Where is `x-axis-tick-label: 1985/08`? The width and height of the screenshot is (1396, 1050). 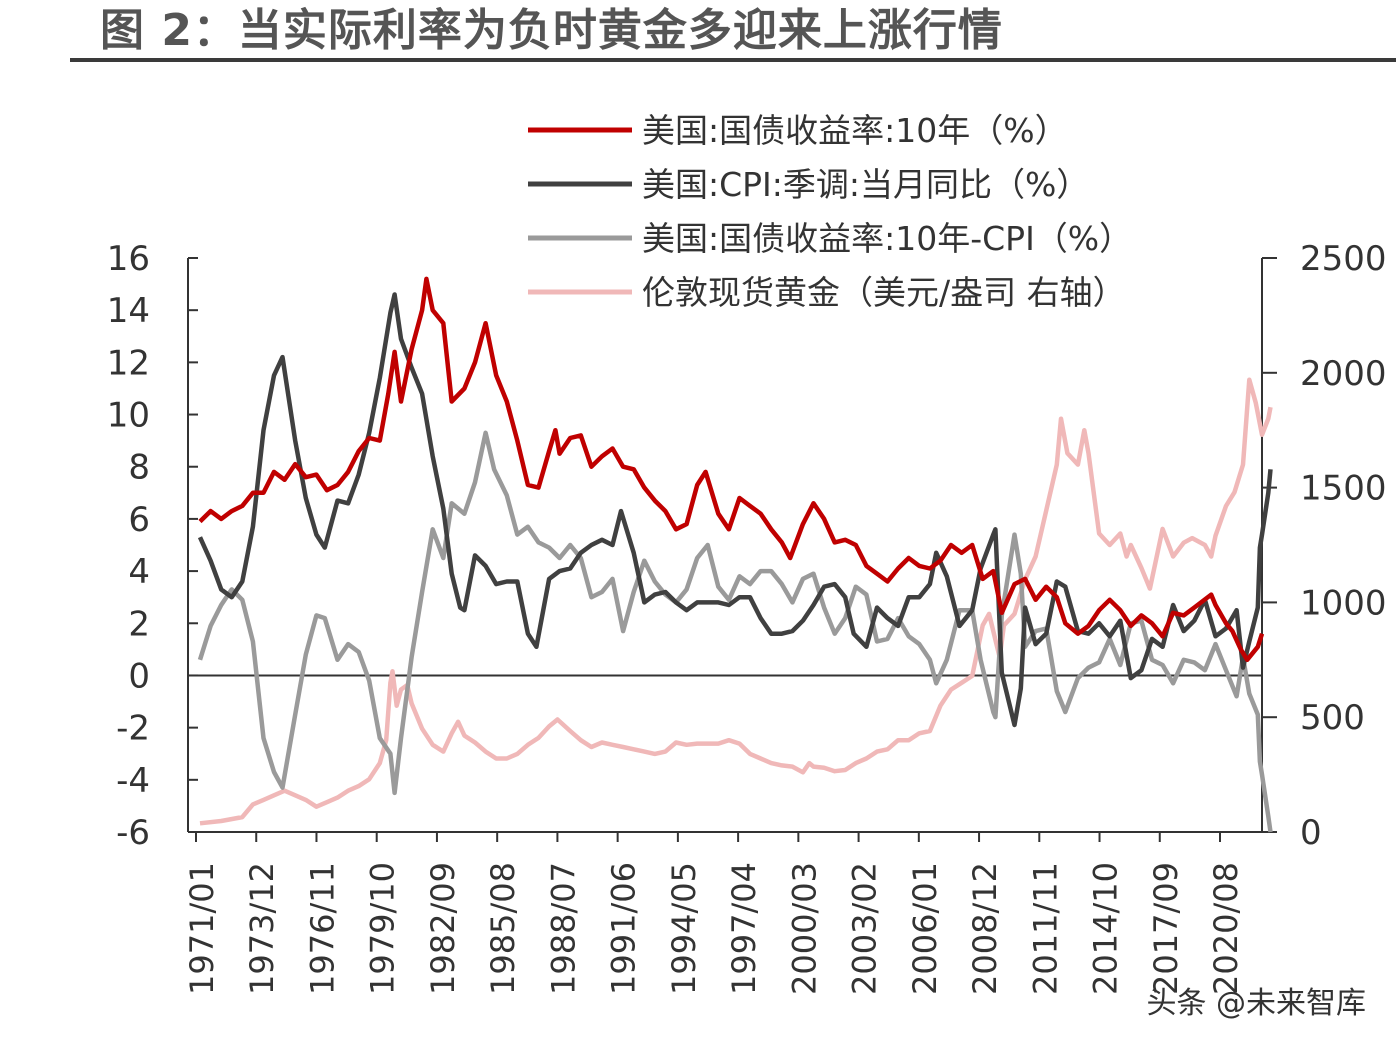
x-axis-tick-label: 1985/08 is located at coordinates (503, 928).